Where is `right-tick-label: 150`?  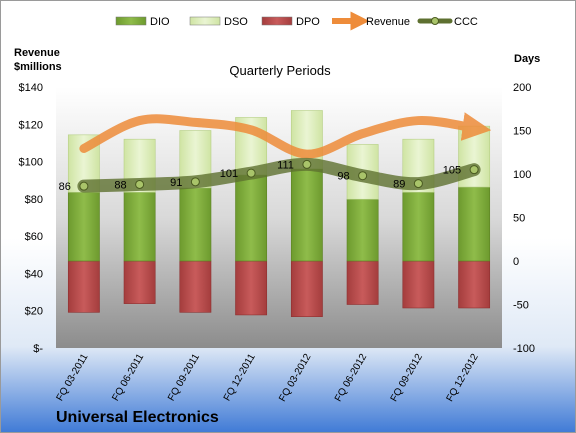
right-tick-label: 150 is located at coordinates (522, 132).